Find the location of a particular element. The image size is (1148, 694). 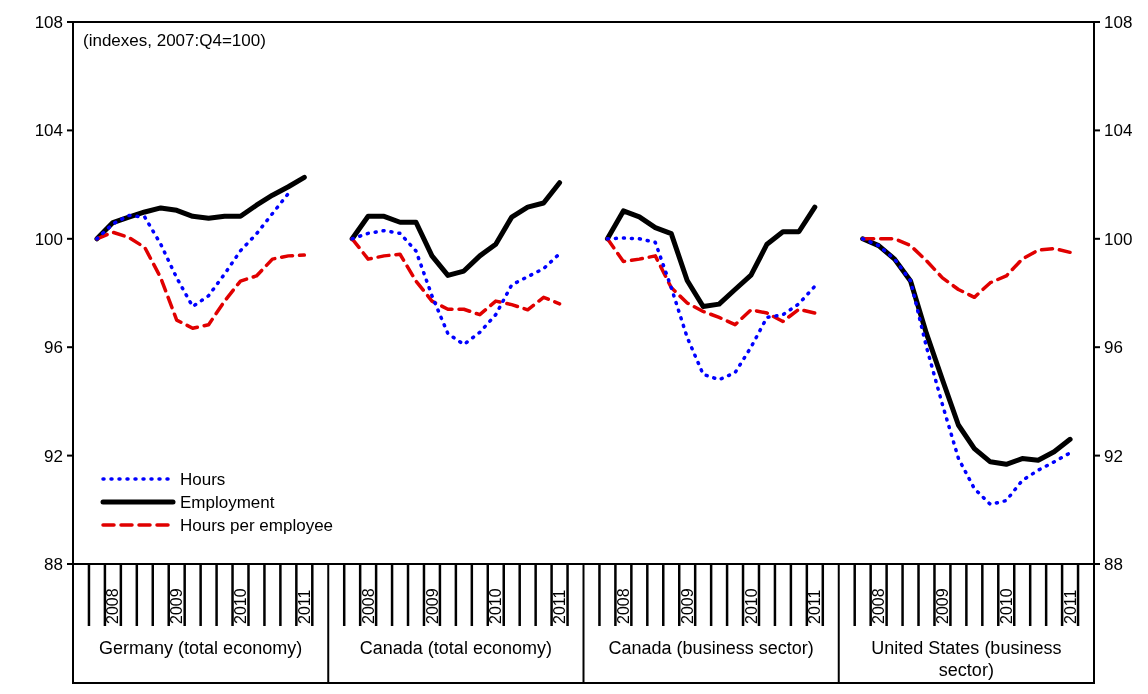

y2-tick-label: 104 is located at coordinates (1118, 131).